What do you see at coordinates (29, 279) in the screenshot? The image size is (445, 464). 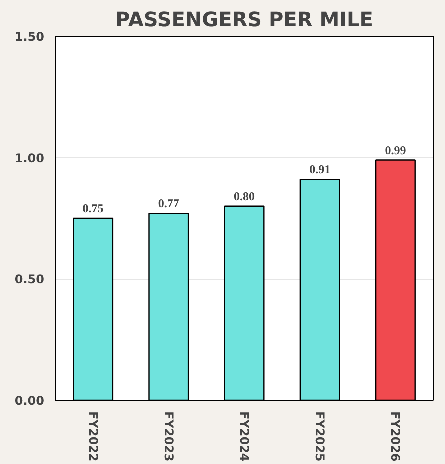 I see `y-tick-label: 0.50` at bounding box center [29, 279].